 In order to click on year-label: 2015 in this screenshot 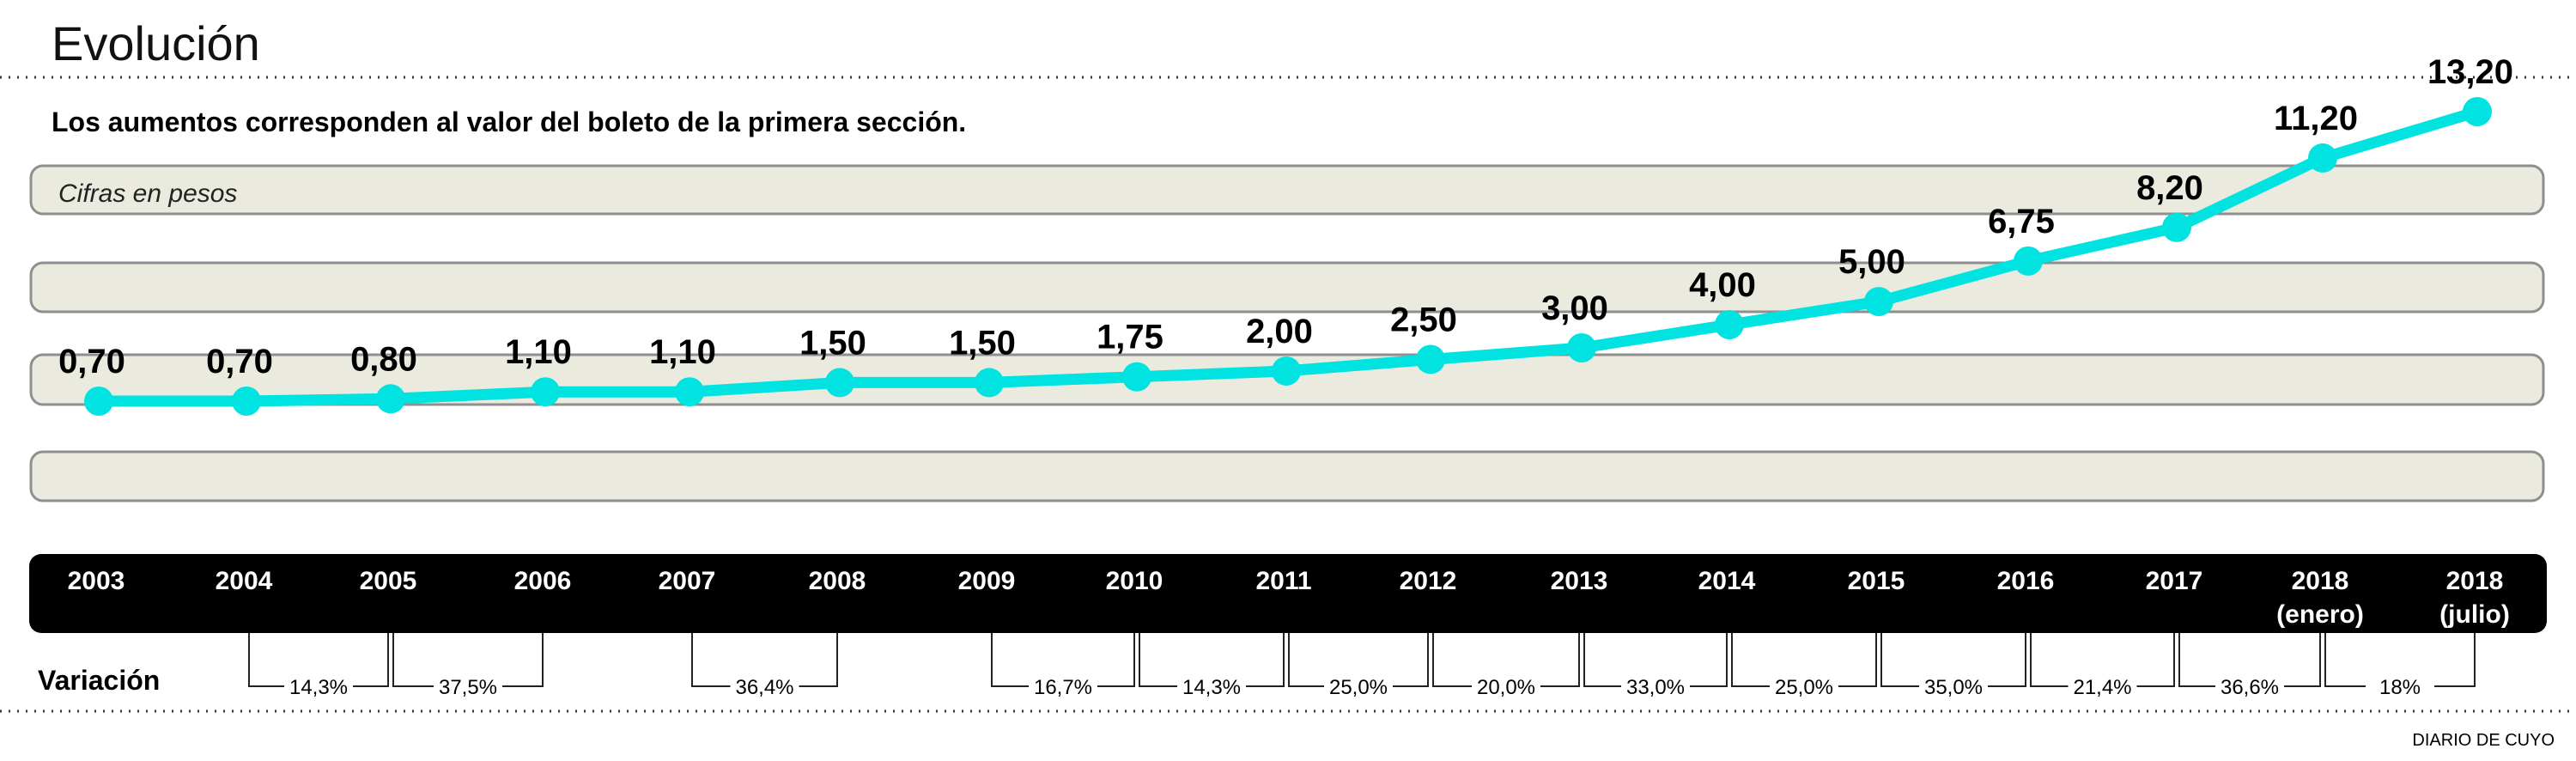, I will do `click(1877, 581)`.